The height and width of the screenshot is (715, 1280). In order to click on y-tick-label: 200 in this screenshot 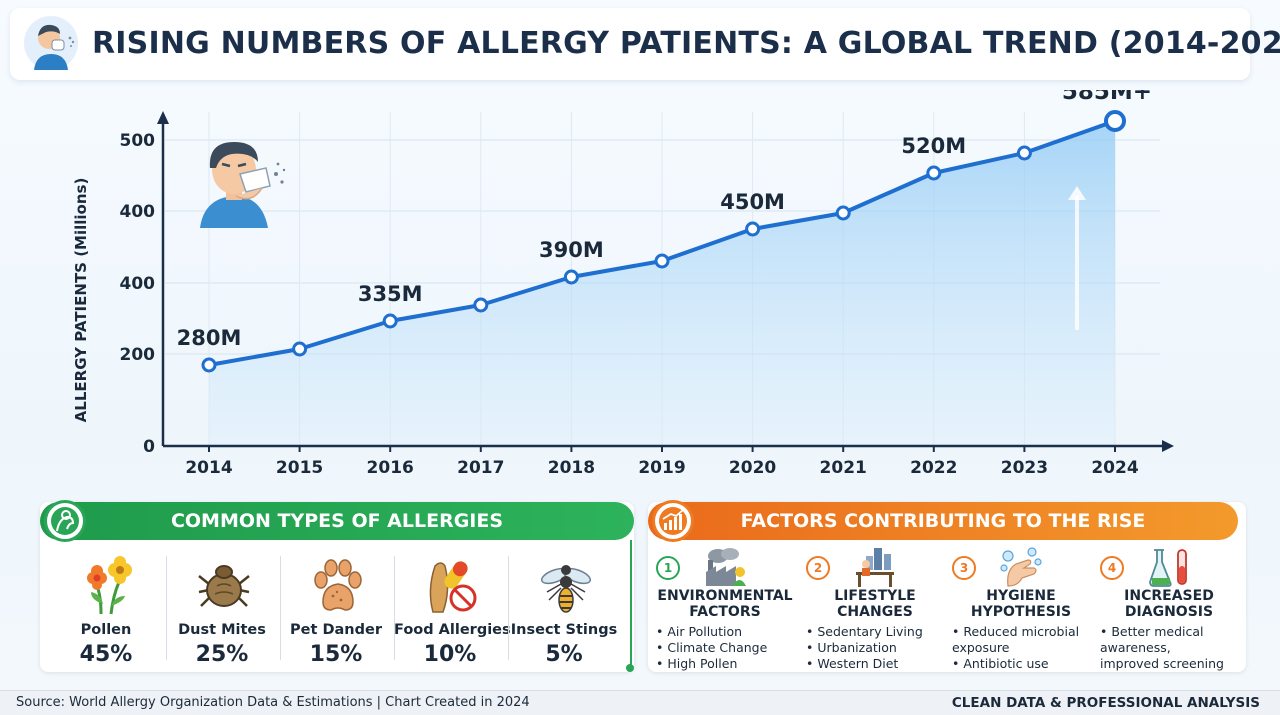, I will do `click(138, 355)`.